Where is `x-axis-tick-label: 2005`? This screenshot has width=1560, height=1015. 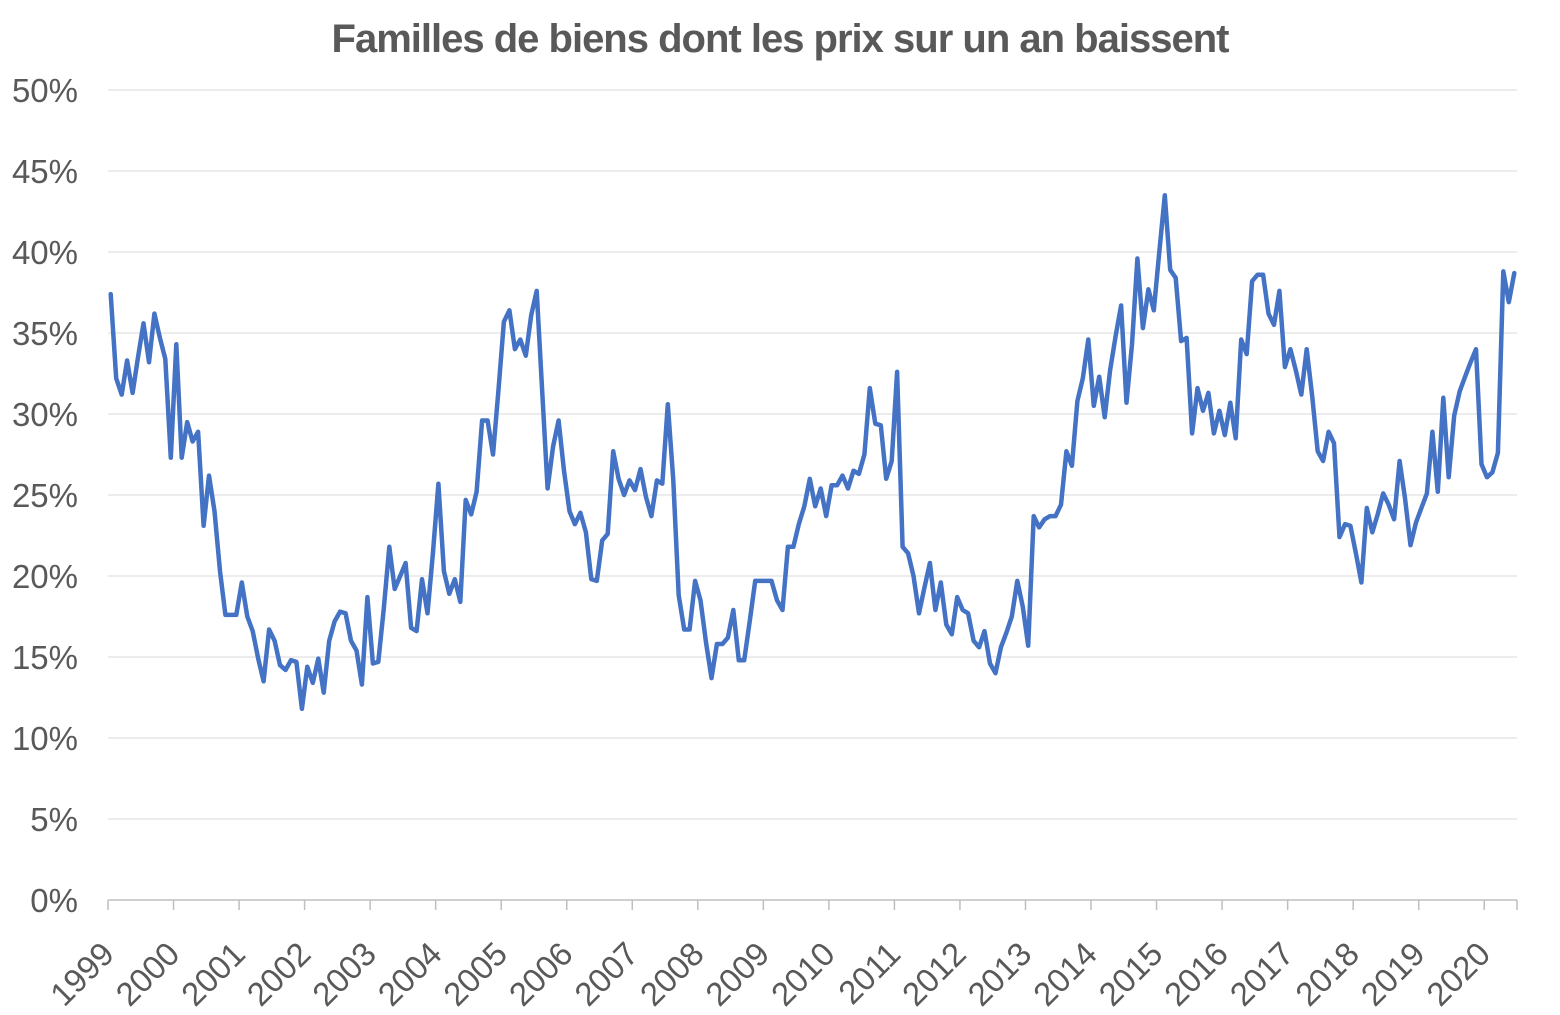
x-axis-tick-label: 2005 is located at coordinates (475, 974).